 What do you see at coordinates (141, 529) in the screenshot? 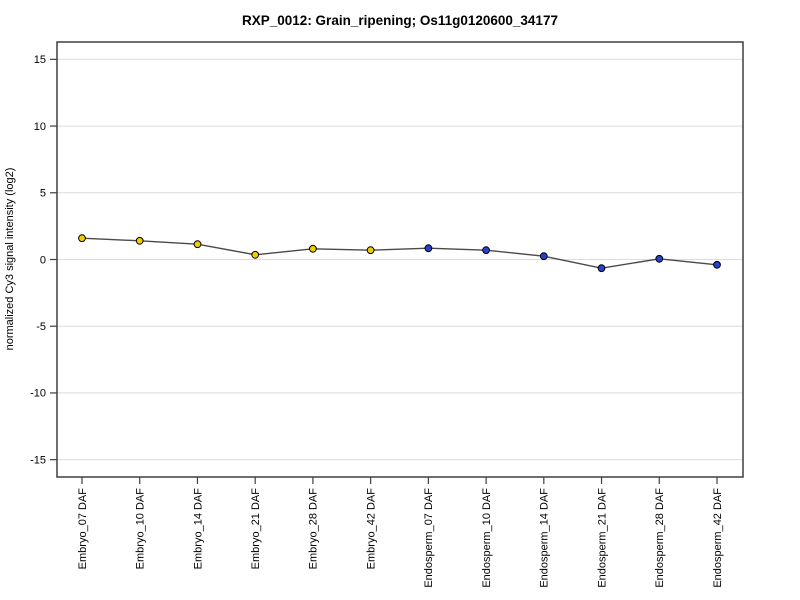
I see `x-tick-label: Embryo_10 DAF` at bounding box center [141, 529].